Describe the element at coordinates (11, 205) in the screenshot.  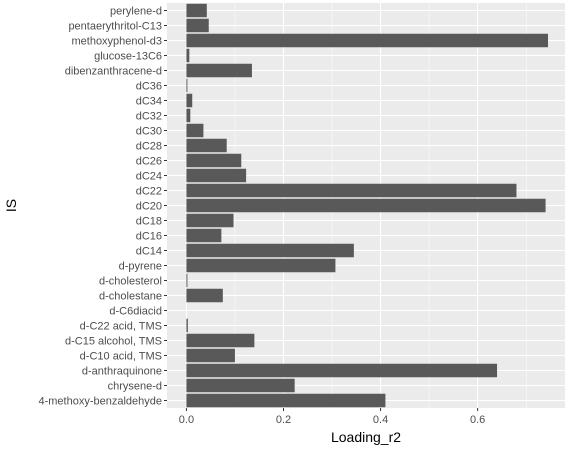
I see `y-axis-title: IS` at that location.